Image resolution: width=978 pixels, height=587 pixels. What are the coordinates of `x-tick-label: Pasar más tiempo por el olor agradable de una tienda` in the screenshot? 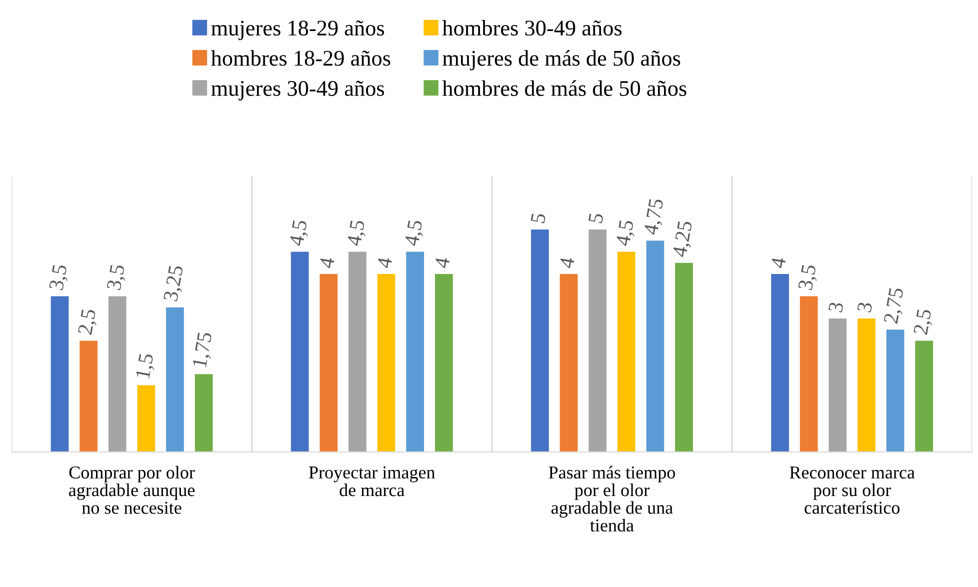 It's located at (611, 499).